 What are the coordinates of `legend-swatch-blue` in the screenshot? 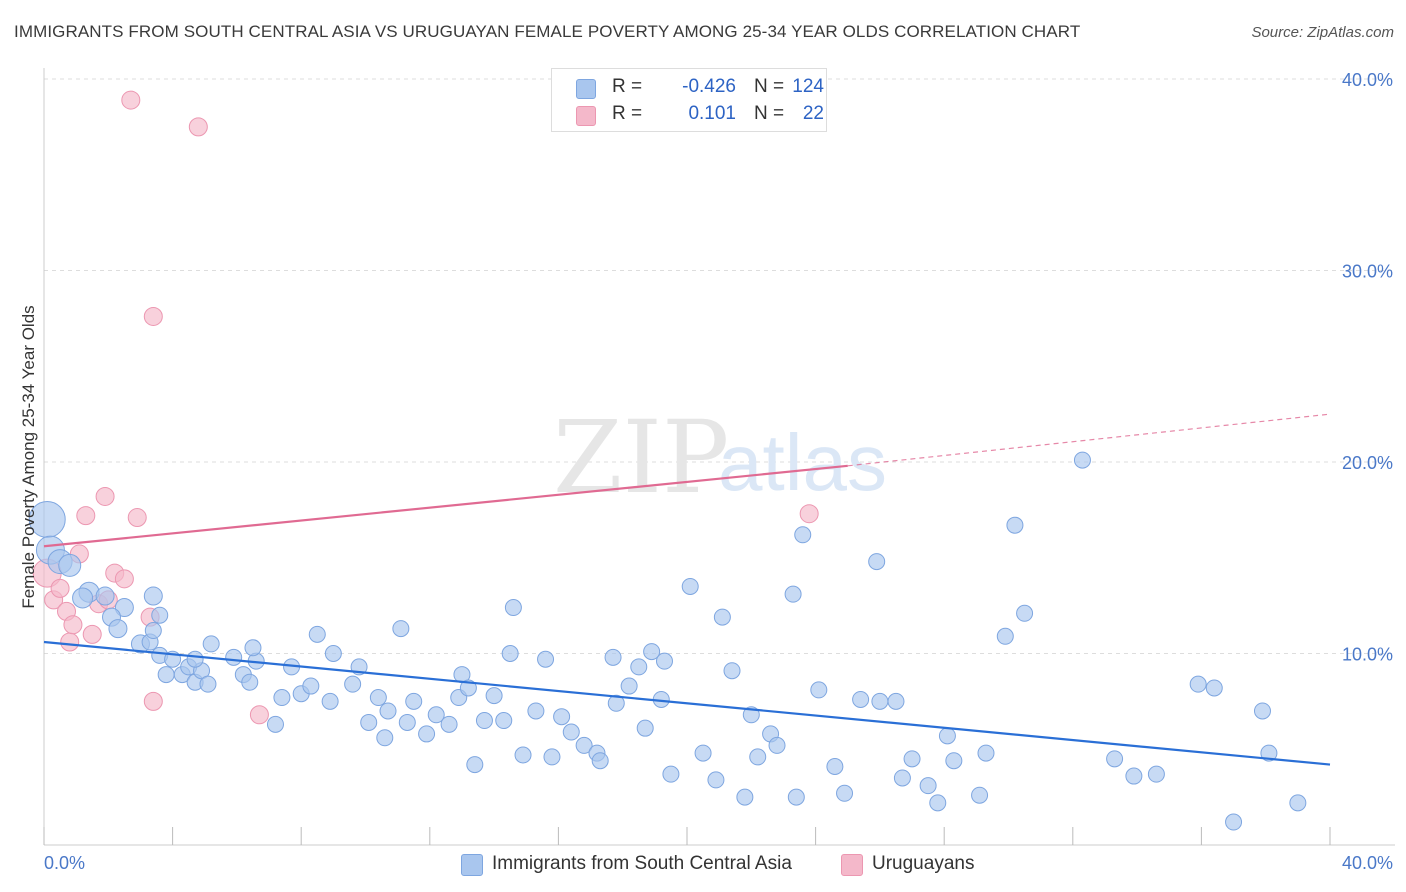 It's located at (472, 865).